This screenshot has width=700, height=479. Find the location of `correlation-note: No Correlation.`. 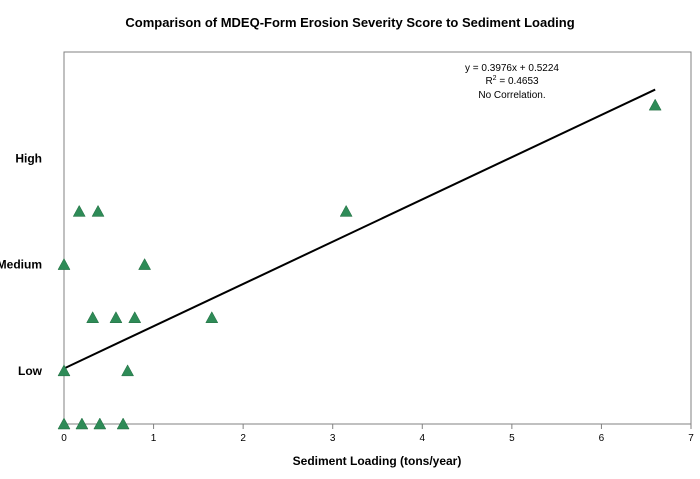

correlation-note: No Correlation. is located at coordinates (511, 95).